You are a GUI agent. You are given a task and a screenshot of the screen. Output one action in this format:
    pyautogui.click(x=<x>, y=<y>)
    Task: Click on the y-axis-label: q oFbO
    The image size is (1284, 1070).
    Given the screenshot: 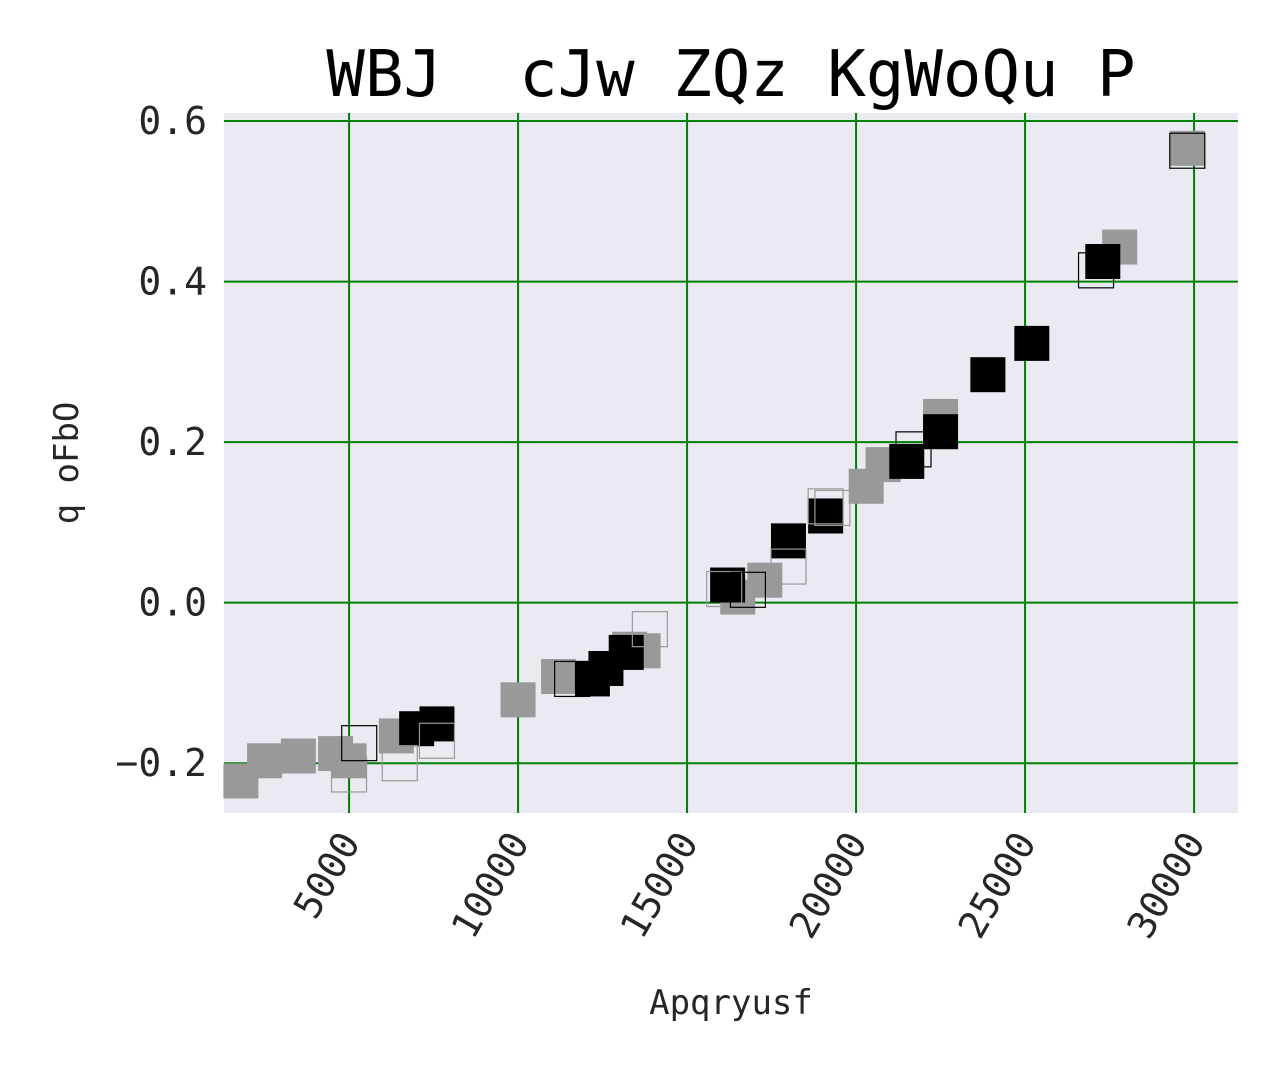 What is the action you would take?
    pyautogui.click(x=67, y=463)
    